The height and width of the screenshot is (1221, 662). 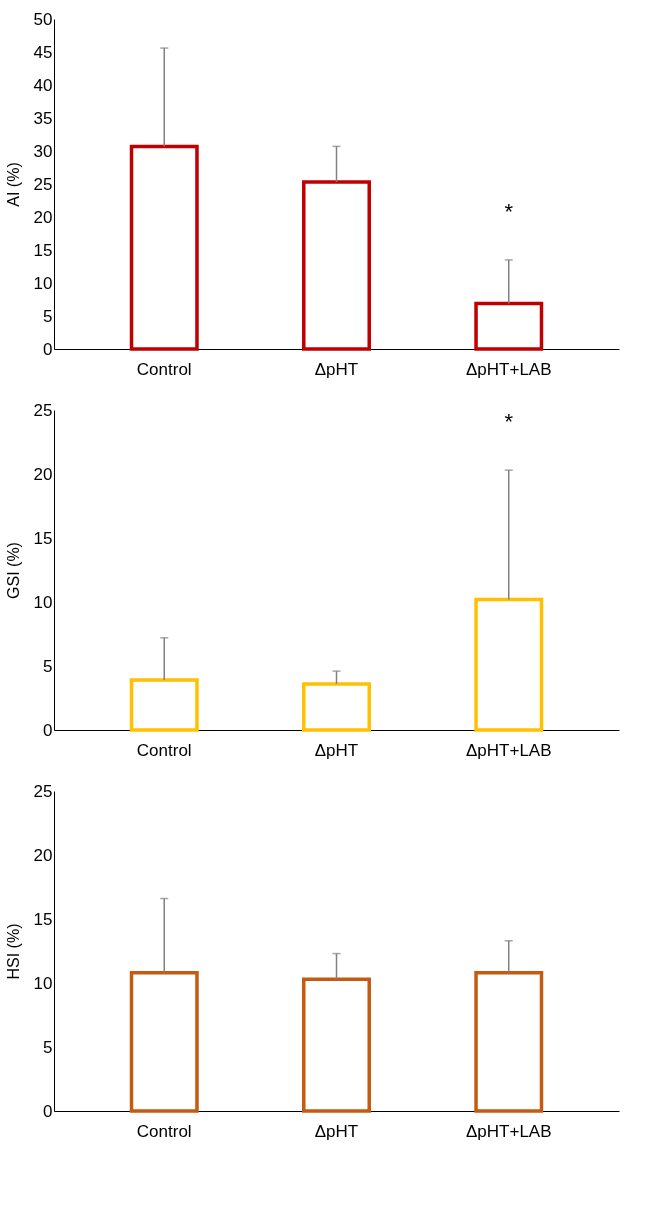 I want to click on y-axis-title: AI (%), so click(x=13, y=184).